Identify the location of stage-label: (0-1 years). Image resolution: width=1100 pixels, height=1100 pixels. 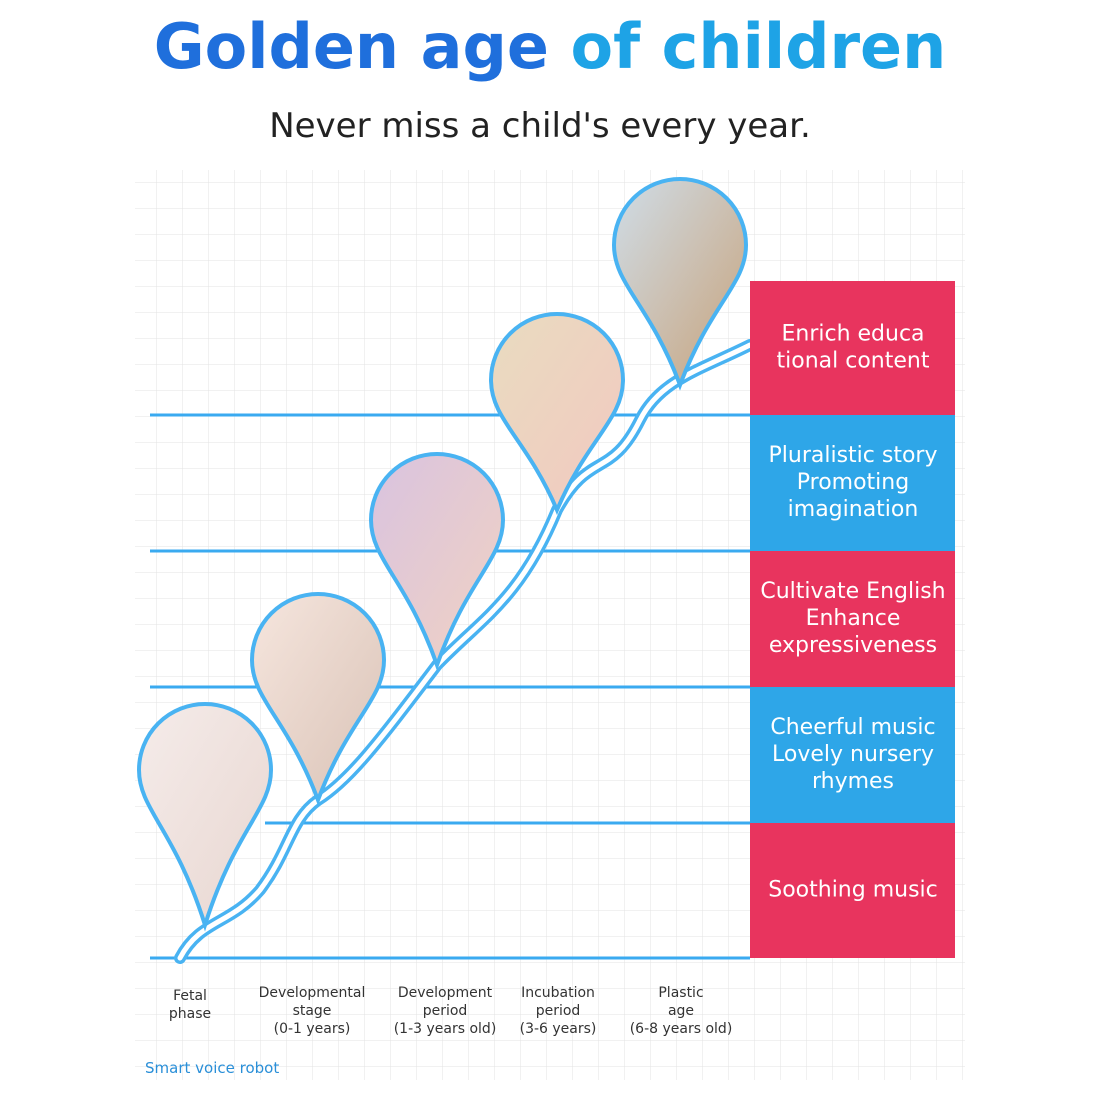
(312, 1029).